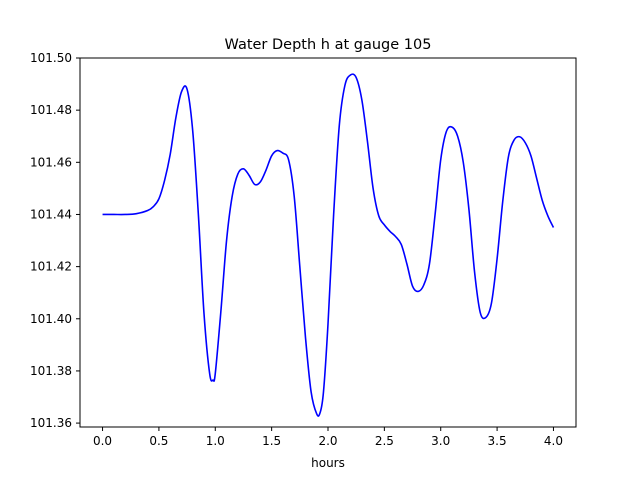 This screenshot has width=640, height=480. I want to click on x-tick-label: 1.0, so click(215, 441).